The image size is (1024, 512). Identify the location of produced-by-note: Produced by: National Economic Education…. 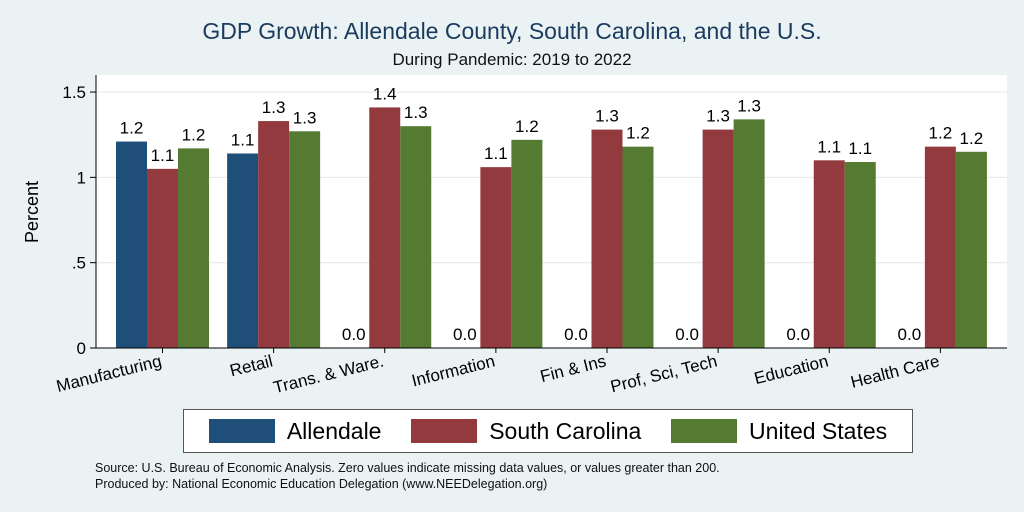
(321, 484).